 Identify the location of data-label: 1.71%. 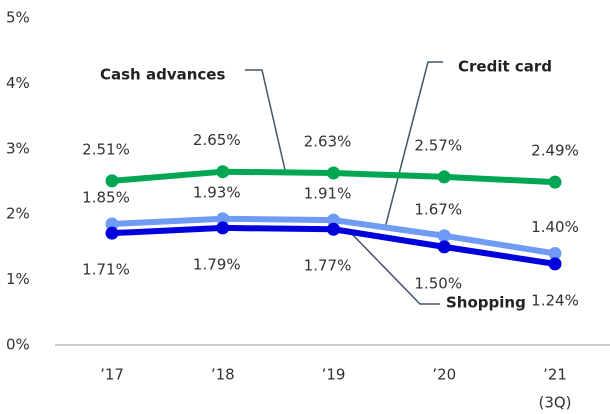
(106, 270).